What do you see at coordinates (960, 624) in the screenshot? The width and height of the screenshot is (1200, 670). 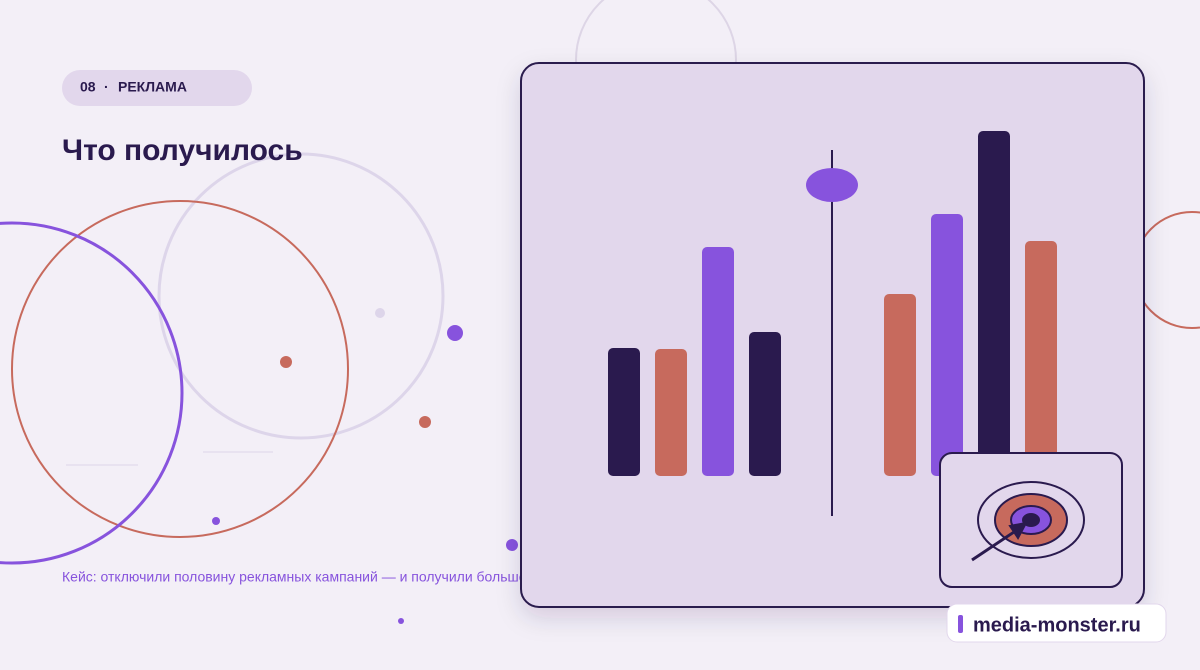 I see `brand-mark` at bounding box center [960, 624].